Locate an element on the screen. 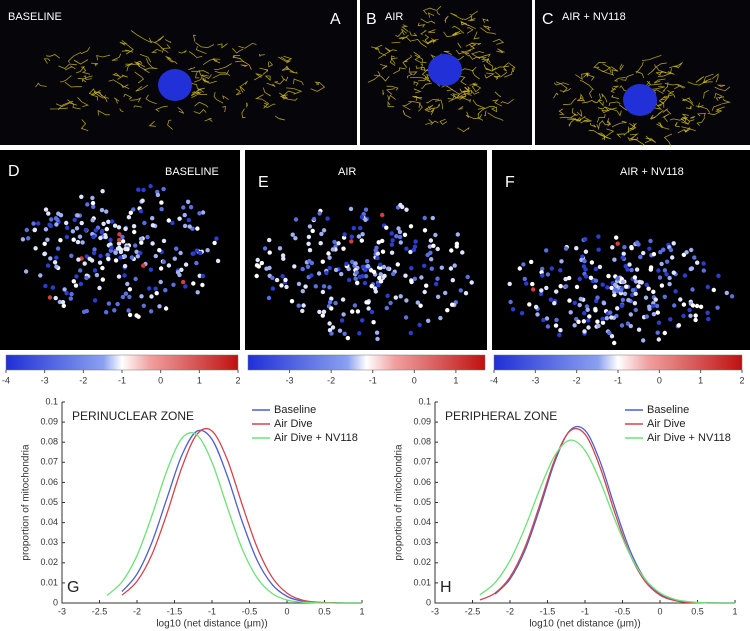 This screenshot has height=631, width=750. y-tick-label: 0.02 is located at coordinates (422, 562).